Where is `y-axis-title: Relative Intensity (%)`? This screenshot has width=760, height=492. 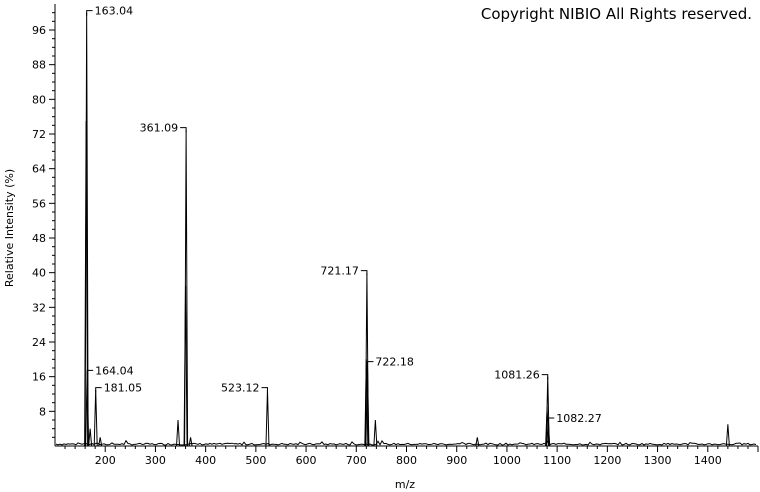 y-axis-title: Relative Intensity (%) is located at coordinates (9, 228).